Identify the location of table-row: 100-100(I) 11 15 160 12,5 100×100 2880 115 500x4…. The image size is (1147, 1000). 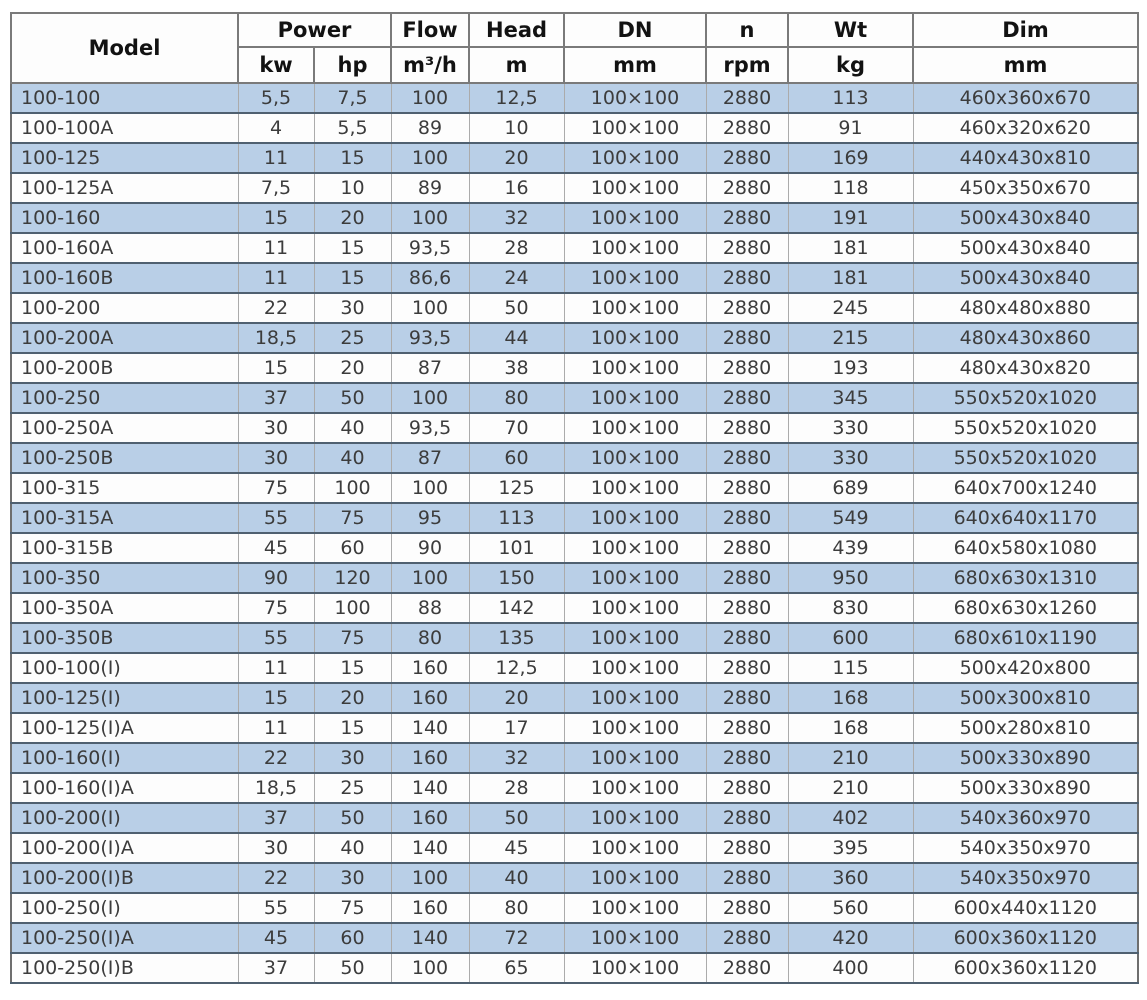
(574, 668).